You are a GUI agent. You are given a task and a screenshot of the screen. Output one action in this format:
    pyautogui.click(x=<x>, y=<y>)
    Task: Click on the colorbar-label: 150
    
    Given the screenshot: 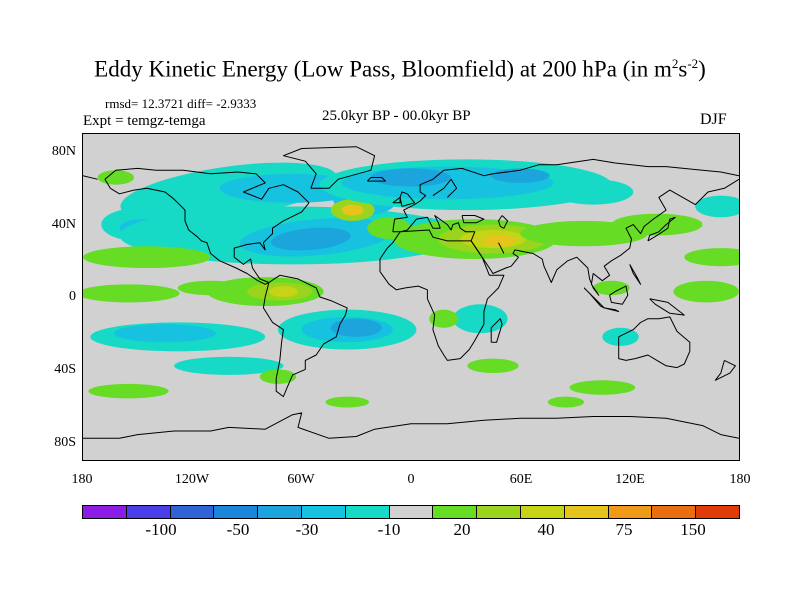 What is the action you would take?
    pyautogui.click(x=693, y=529)
    